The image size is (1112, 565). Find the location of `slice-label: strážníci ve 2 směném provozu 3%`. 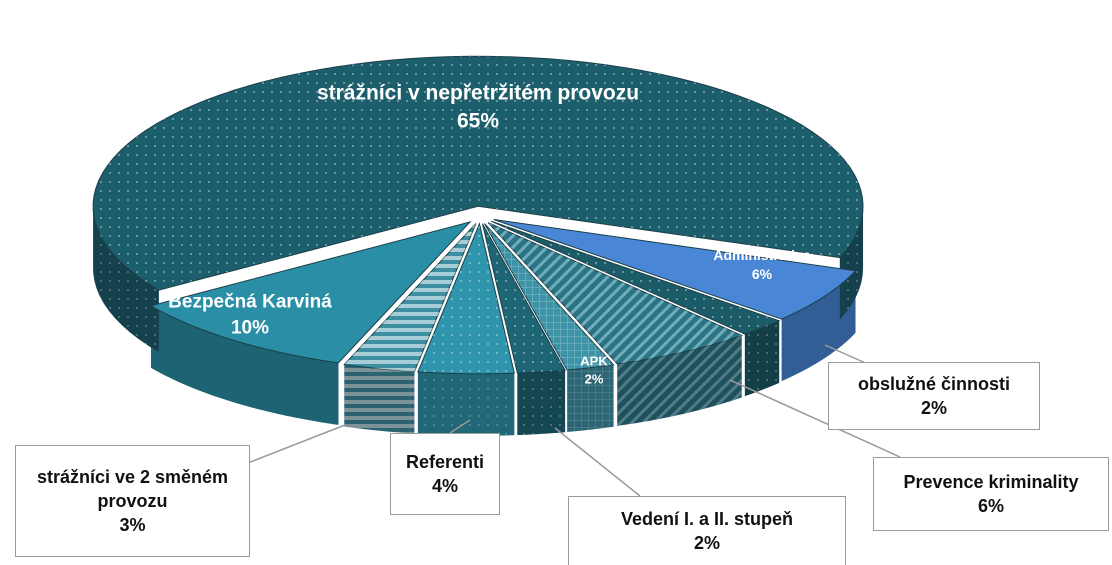

slice-label: strážníci ve 2 směném provozu 3% is located at coordinates (132, 501).